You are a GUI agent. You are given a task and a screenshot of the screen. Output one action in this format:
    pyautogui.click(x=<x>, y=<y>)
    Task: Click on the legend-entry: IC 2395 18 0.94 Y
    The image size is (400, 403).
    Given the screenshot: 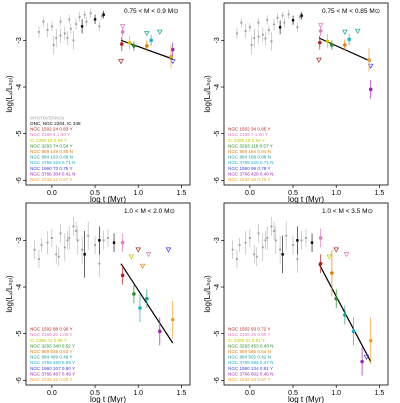 What is the action you would take?
    pyautogui.click(x=246, y=140)
    